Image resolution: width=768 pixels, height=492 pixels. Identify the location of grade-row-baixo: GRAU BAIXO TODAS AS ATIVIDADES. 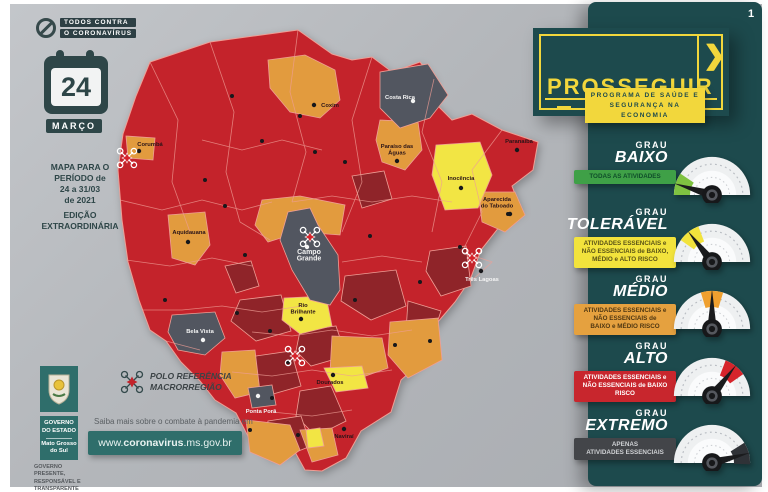
(662, 172).